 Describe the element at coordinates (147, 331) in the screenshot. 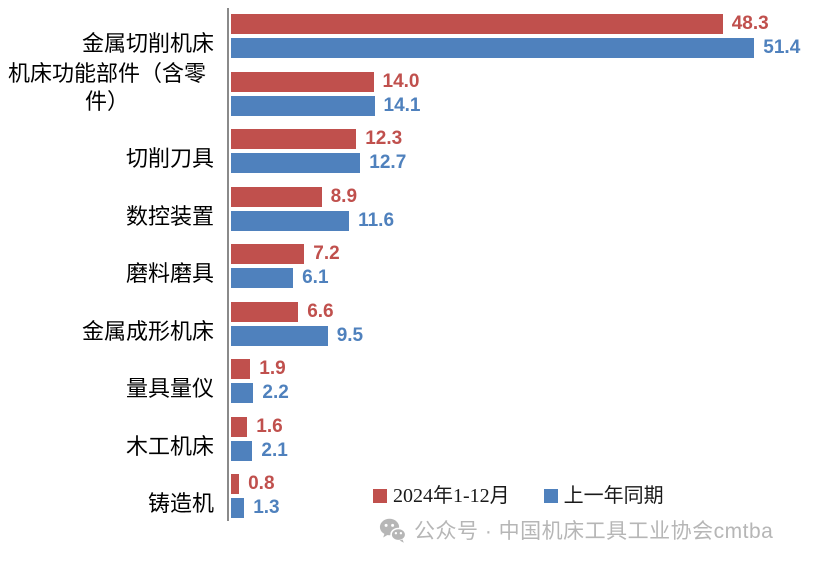

I see `category-label: 金属成形机床` at that location.